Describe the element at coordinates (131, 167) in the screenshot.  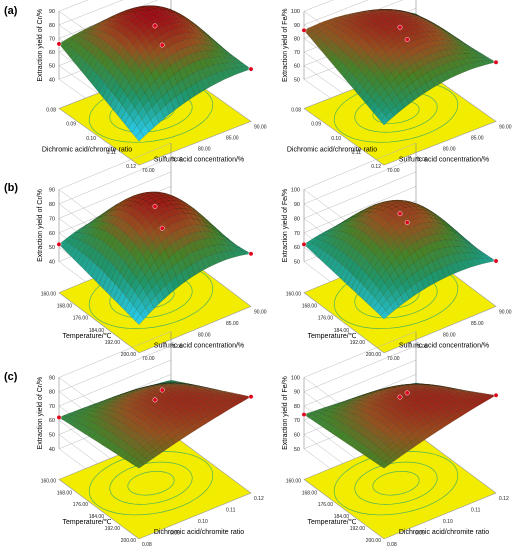
I see `x-tick-label: 0.12` at that location.